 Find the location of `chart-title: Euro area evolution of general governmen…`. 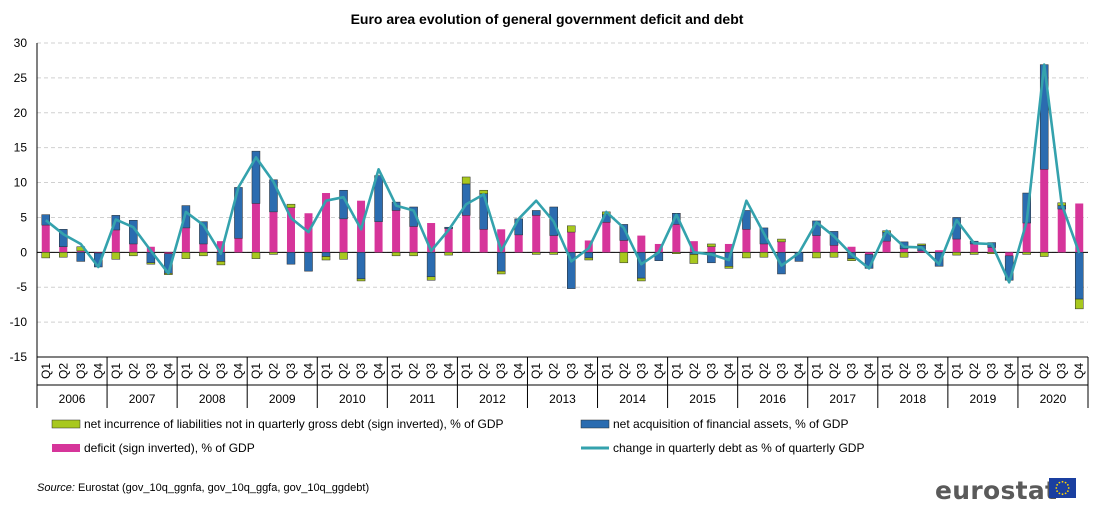

chart-title: Euro area evolution of general governmen… is located at coordinates (547, 19).